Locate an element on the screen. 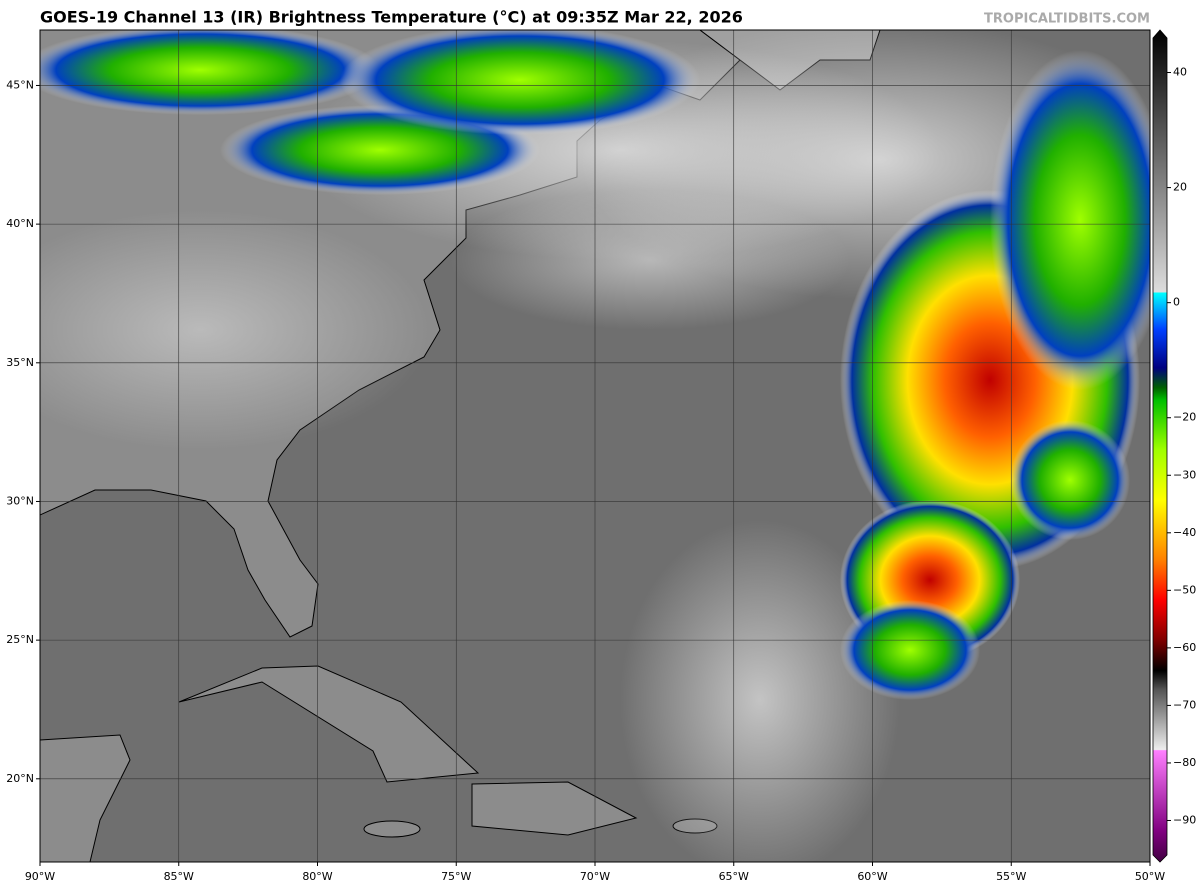 This screenshot has width=1200, height=889. colorbar-tick-label: −90 is located at coordinates (1184, 819).